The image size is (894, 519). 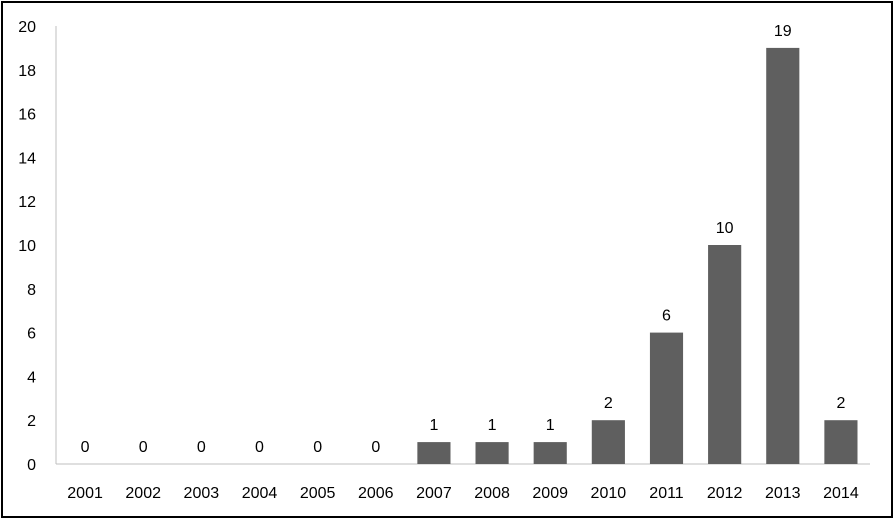 I want to click on x-tick-label: 2011, so click(x=666, y=493).